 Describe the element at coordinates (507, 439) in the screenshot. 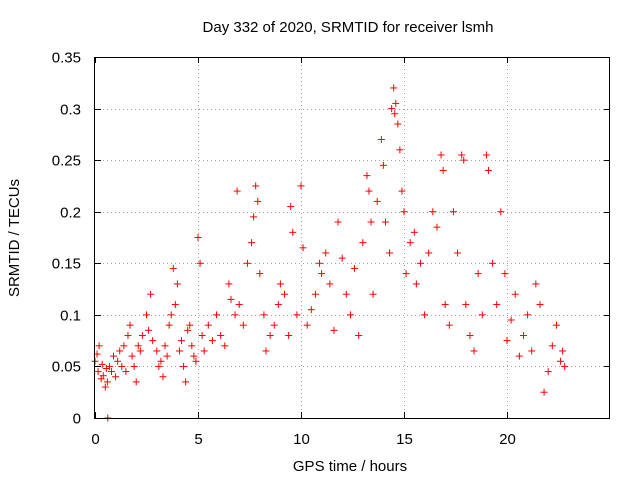

I see `x-tick-label: 20` at that location.